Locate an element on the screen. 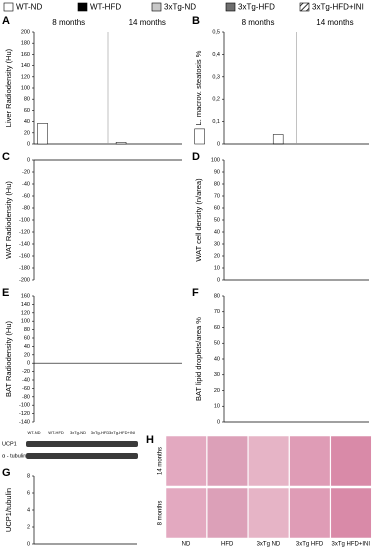 The image size is (372, 555). legend-label: 3xTg-ND is located at coordinates (180, 7).